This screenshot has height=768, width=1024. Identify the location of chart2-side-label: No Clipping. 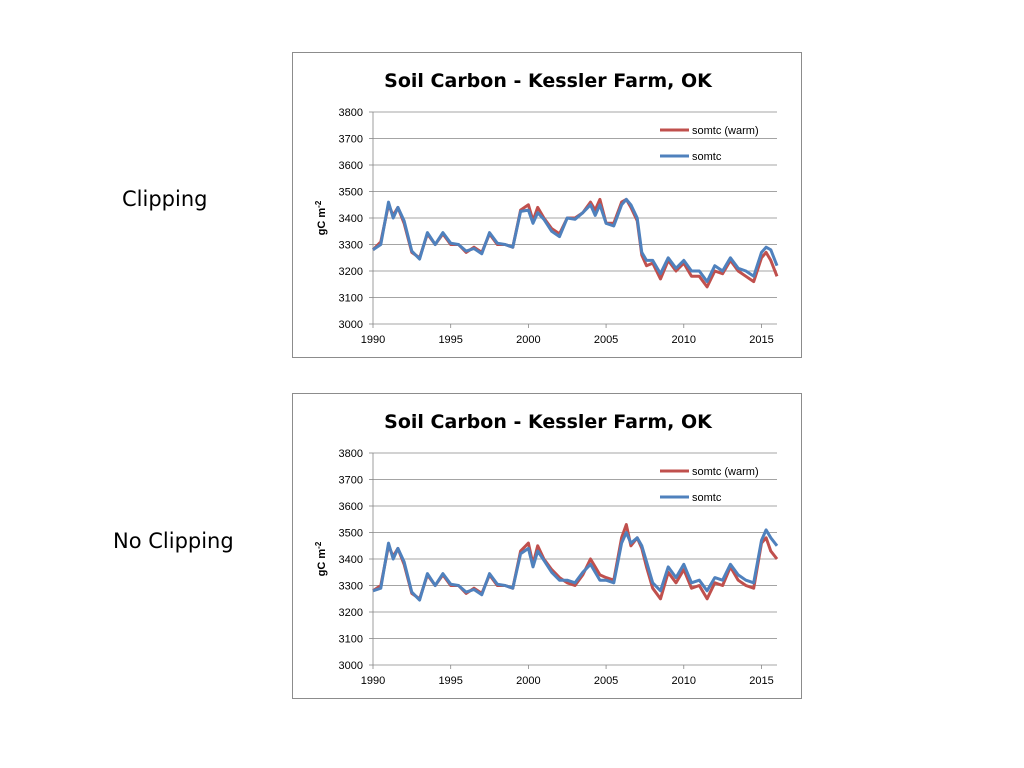
(173, 541).